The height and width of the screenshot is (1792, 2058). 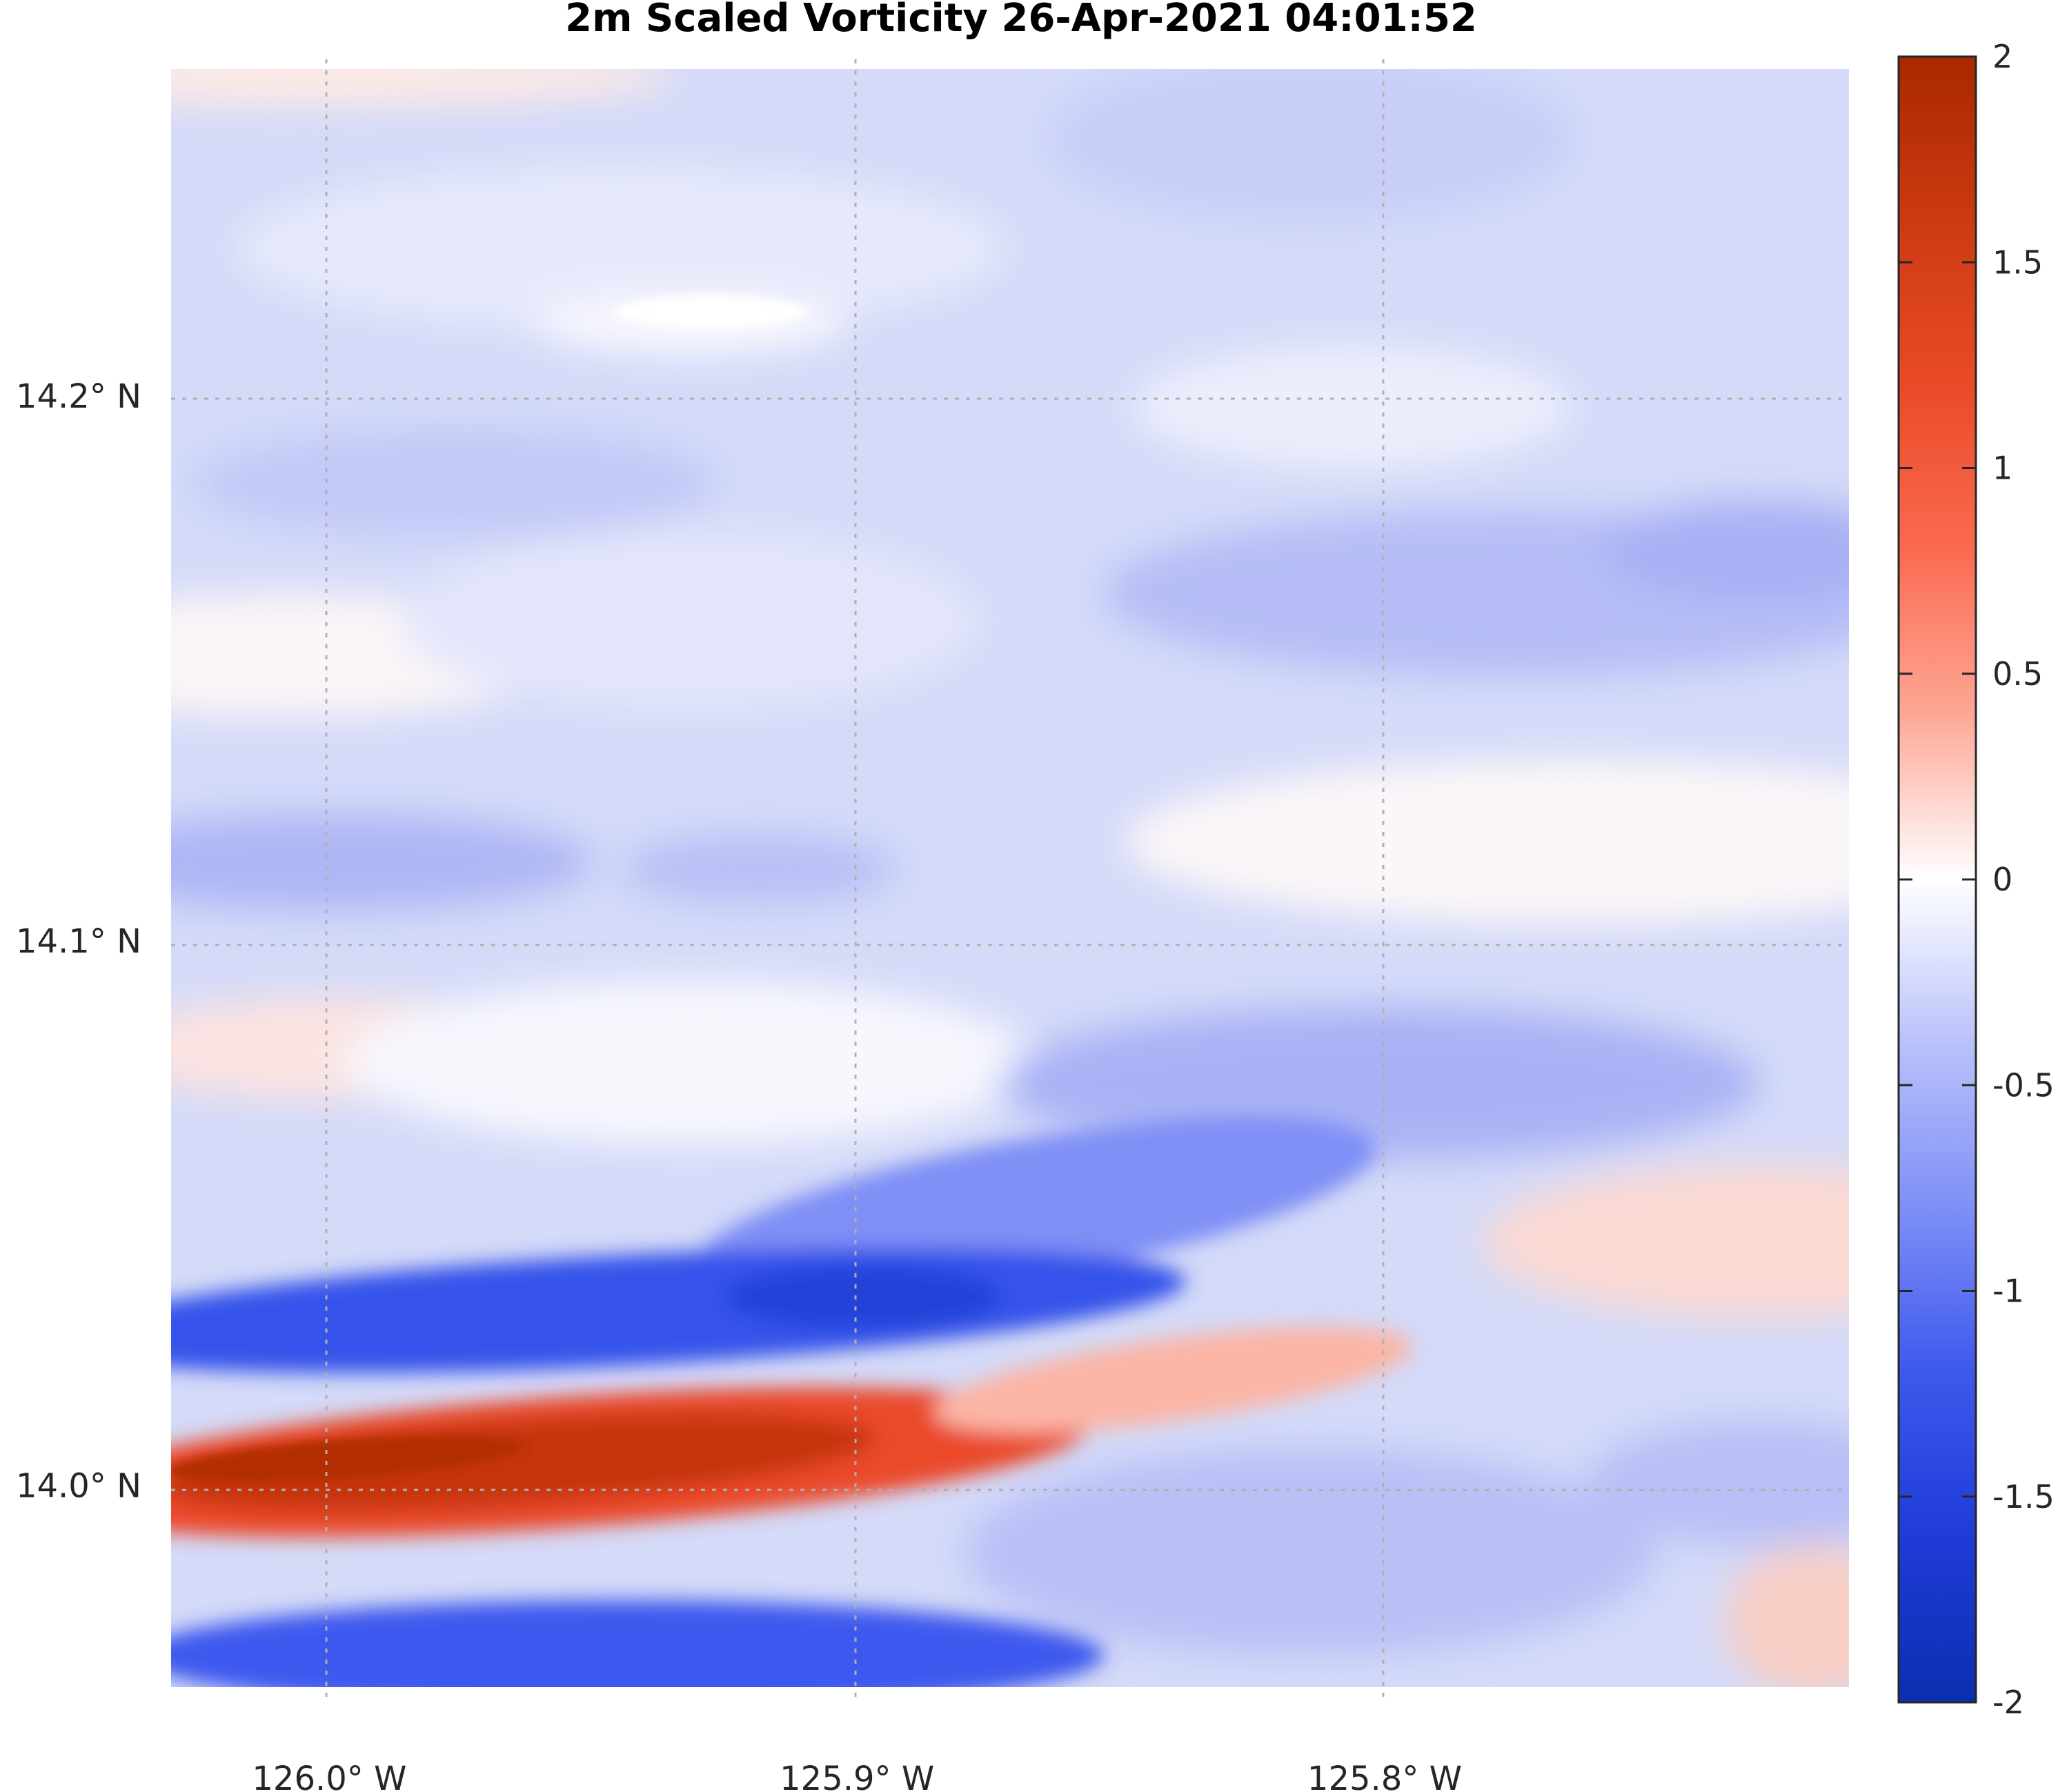 What do you see at coordinates (1021, 20) in the screenshot?
I see `chart-title: 2m Scaled Vorticity 26-Apr-2021 04:01:52` at bounding box center [1021, 20].